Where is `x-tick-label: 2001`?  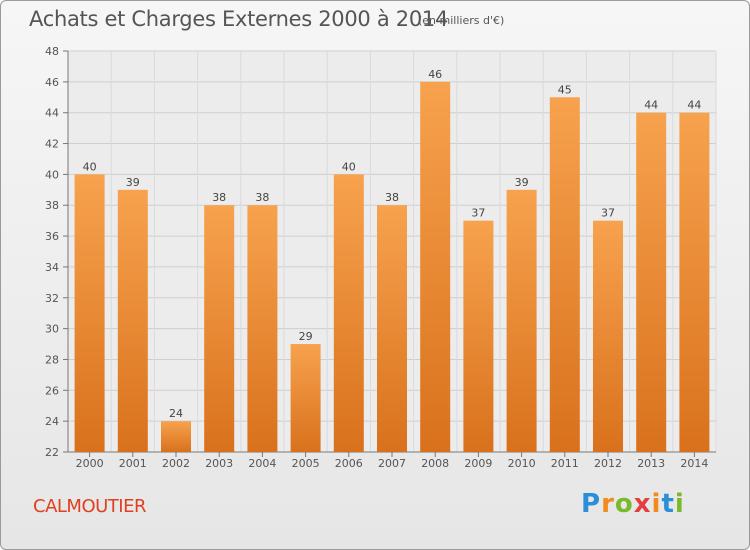 x-tick-label: 2001 is located at coordinates (133, 463).